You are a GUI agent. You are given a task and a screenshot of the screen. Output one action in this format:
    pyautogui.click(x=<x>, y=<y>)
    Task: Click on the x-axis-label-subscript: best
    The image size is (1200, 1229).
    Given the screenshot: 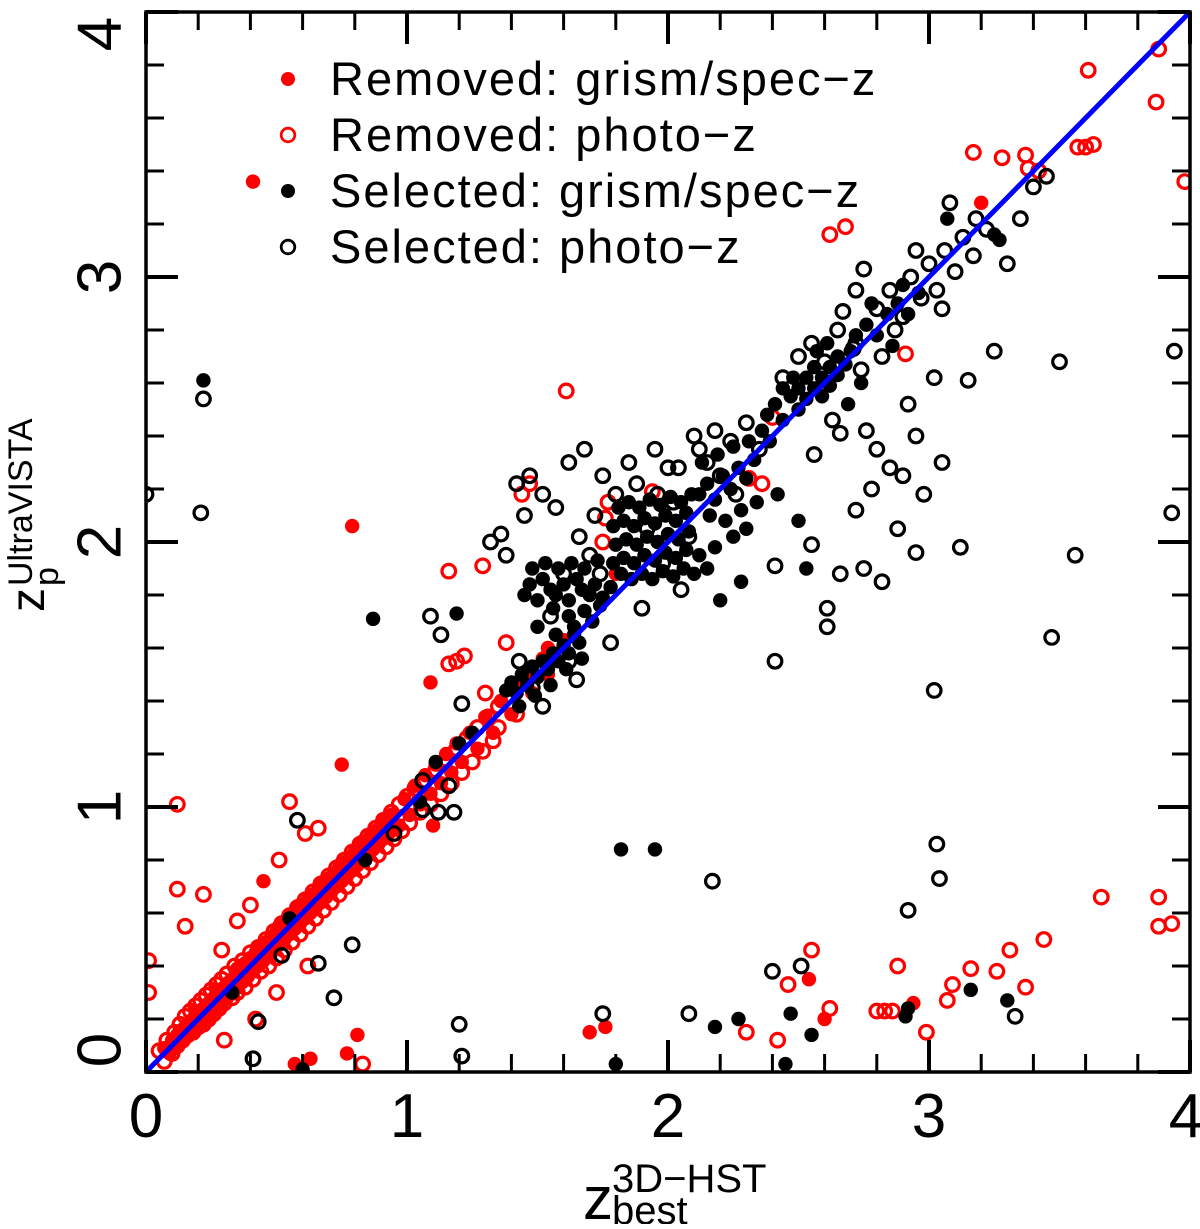 What is the action you would take?
    pyautogui.click(x=650, y=1206)
    